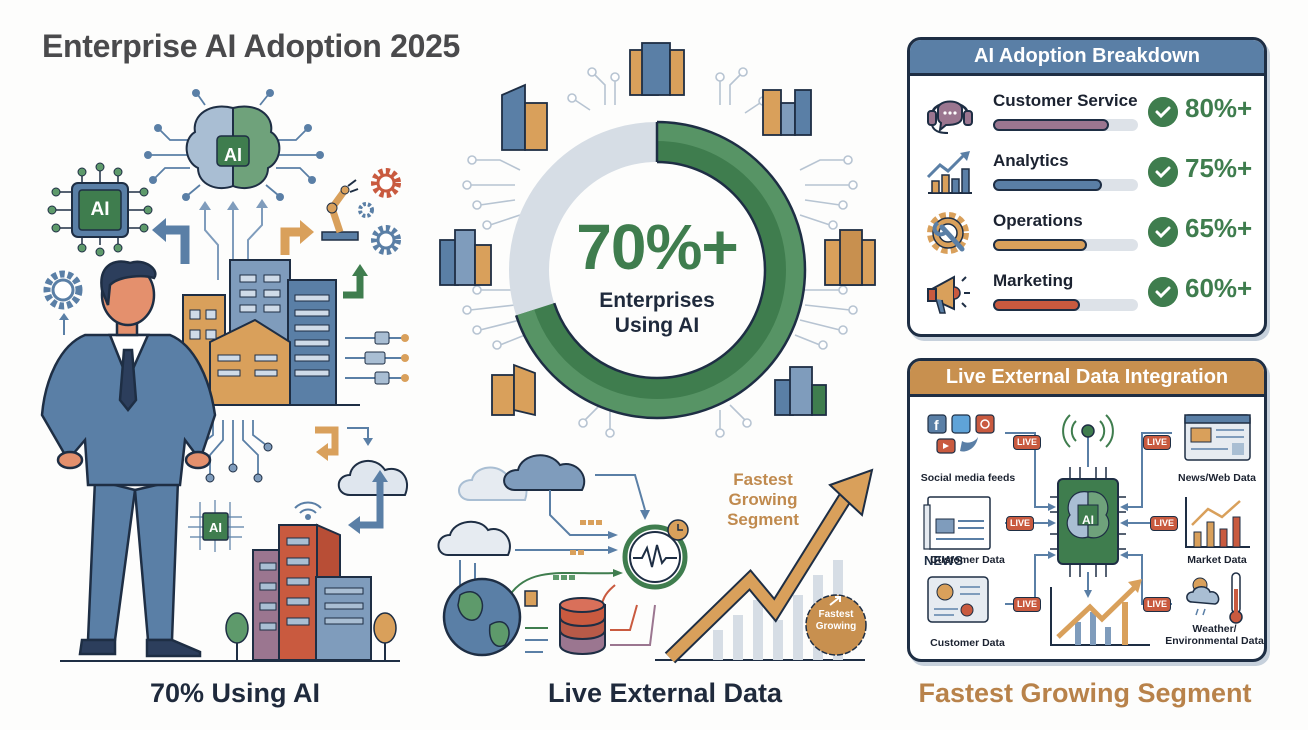  What do you see at coordinates (128, 459) in the screenshot?
I see `businessman-figure` at bounding box center [128, 459].